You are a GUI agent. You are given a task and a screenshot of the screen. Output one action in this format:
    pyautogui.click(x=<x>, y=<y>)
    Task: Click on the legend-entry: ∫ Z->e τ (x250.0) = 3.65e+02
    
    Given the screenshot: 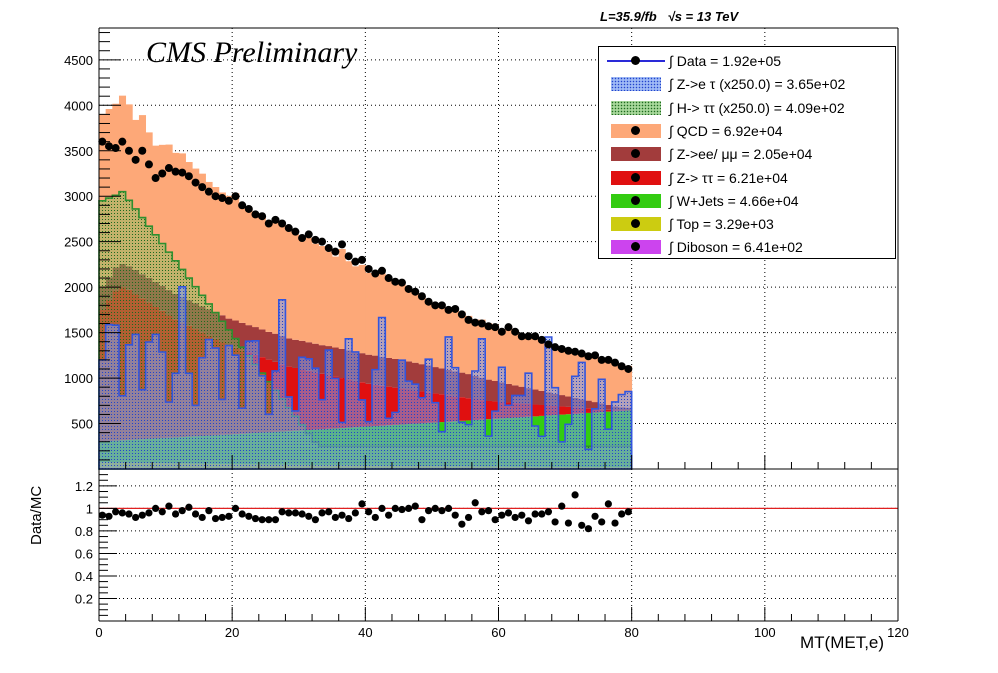 What is the action you would take?
    pyautogui.click(x=747, y=83)
    